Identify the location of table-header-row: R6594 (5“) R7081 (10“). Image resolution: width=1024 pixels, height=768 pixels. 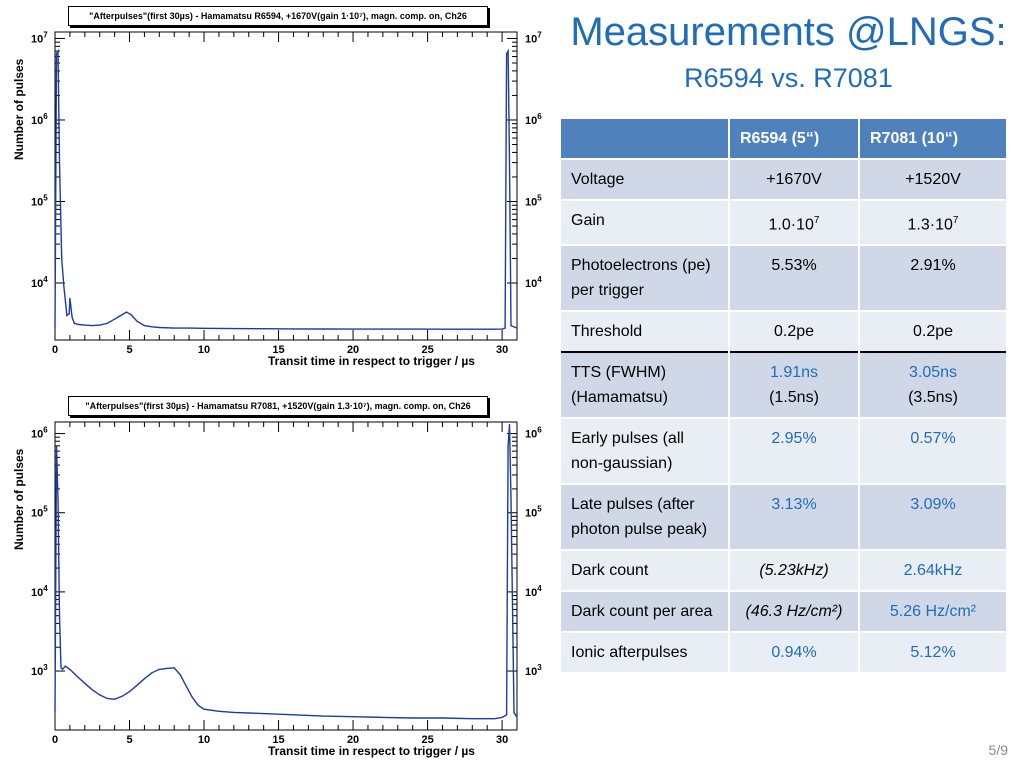
(784, 139).